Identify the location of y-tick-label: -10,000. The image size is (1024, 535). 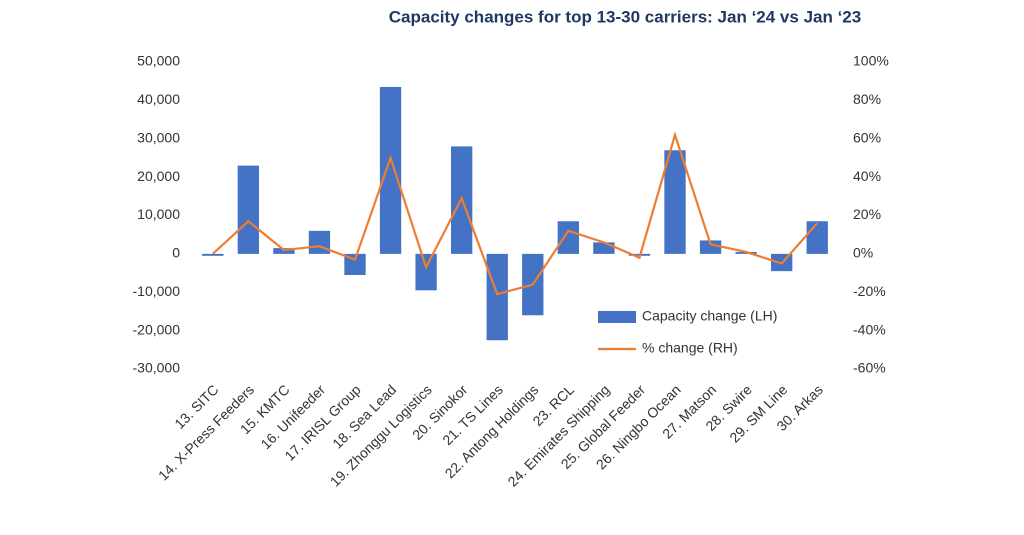
(157, 291).